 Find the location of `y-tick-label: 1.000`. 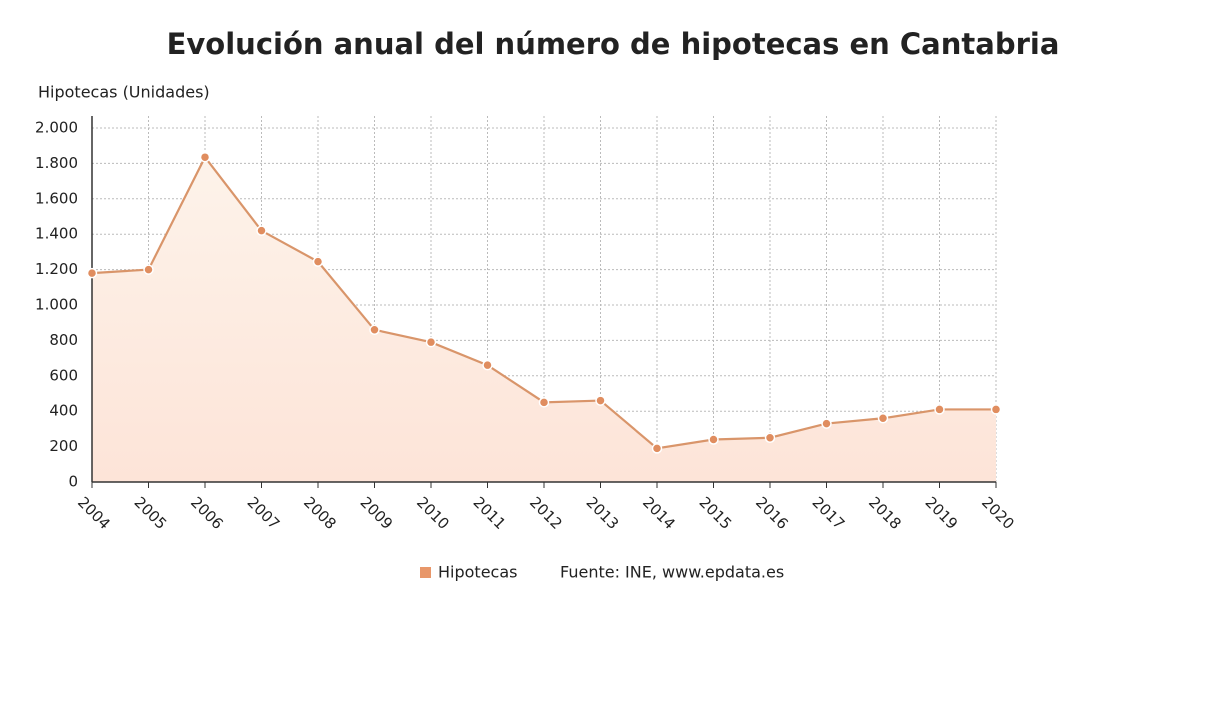

y-tick-label: 1.000 is located at coordinates (56, 305).